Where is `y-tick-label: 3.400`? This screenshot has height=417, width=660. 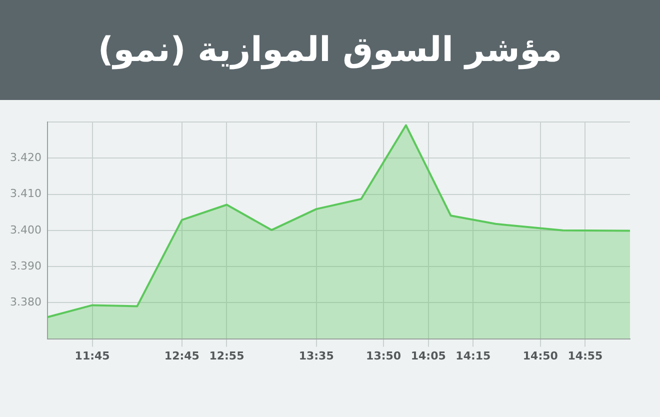 y-tick-label: 3.400 is located at coordinates (26, 229).